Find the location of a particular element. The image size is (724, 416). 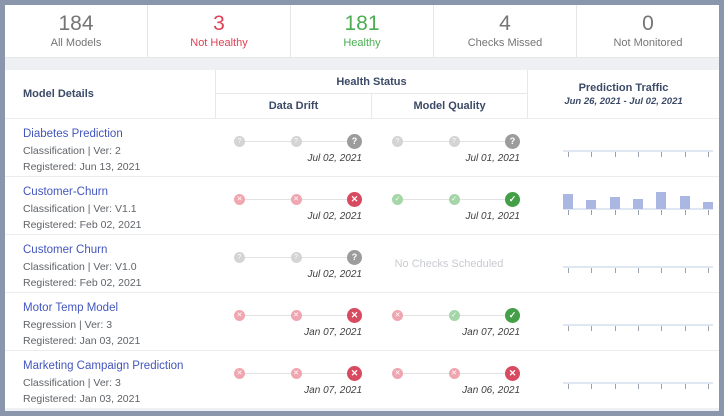

model-name-link: Customer-Churn is located at coordinates (65, 192).